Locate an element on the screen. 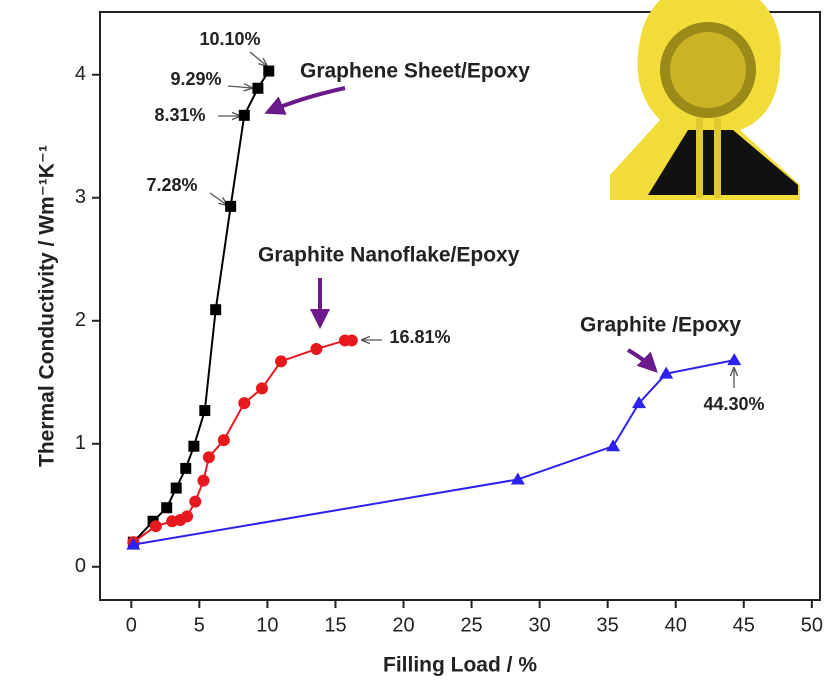 The image size is (834, 690). annotation: 10.10% is located at coordinates (229, 39).